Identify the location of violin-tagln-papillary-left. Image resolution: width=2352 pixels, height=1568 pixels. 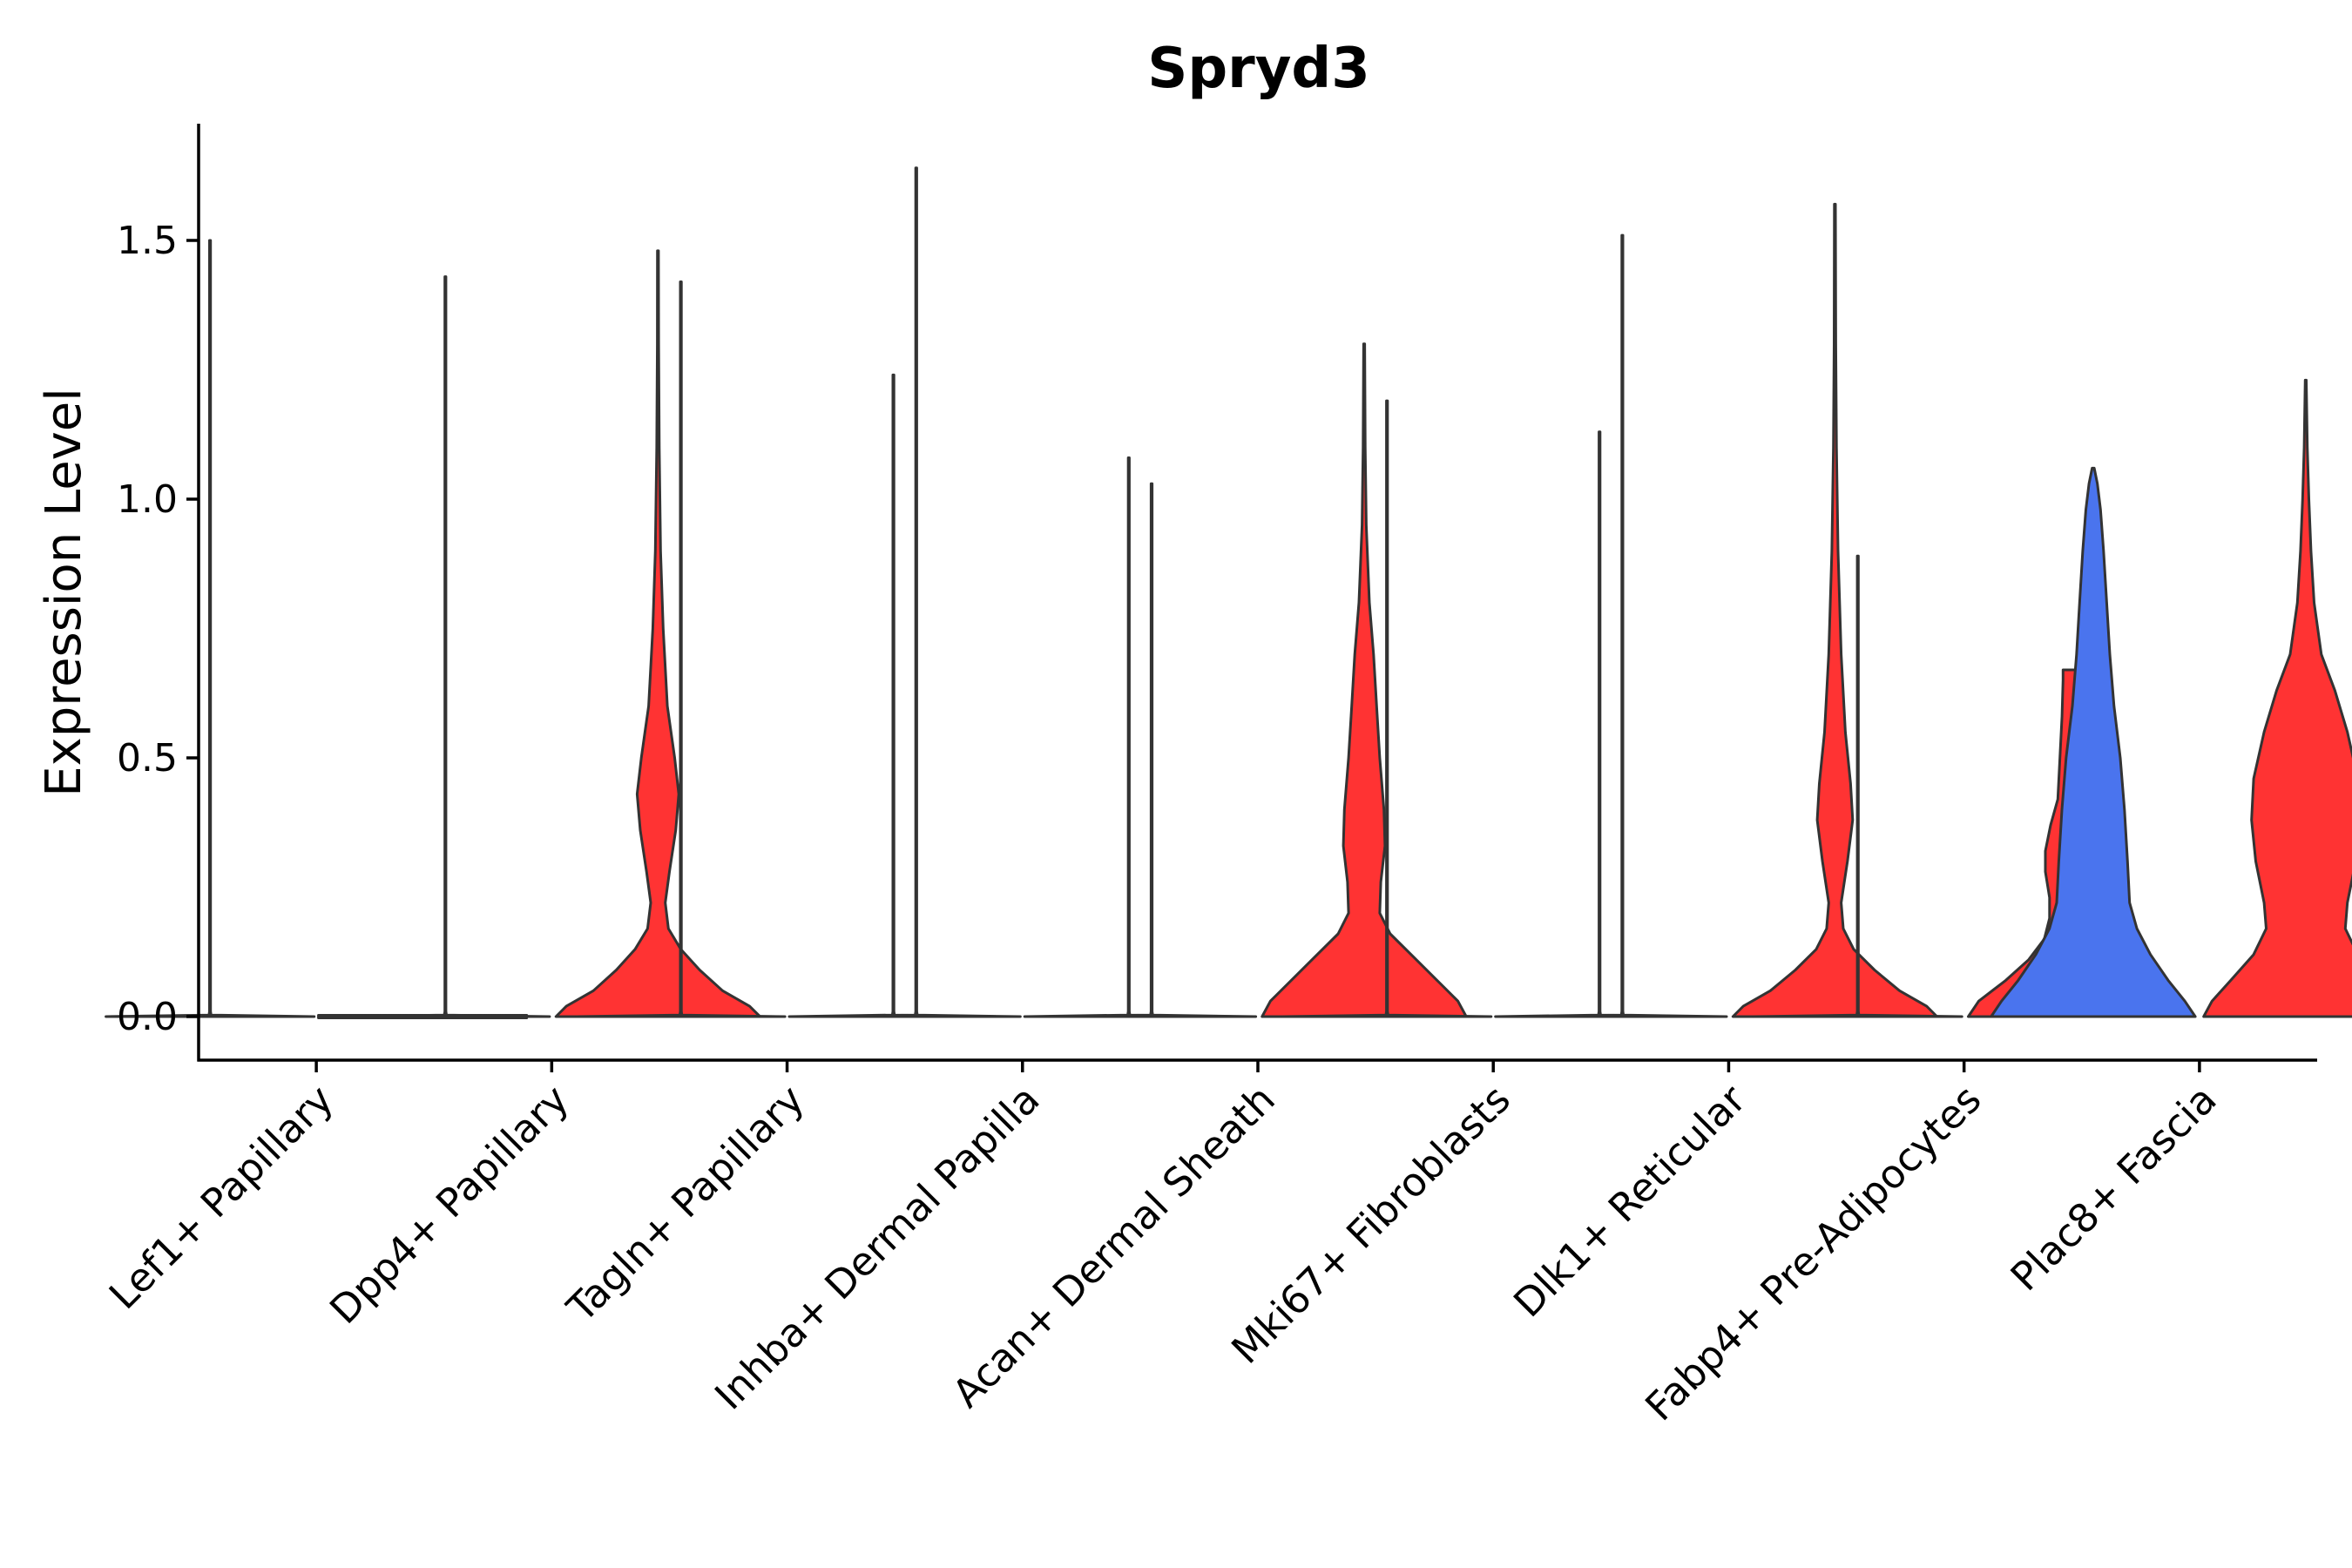
(681, 649).